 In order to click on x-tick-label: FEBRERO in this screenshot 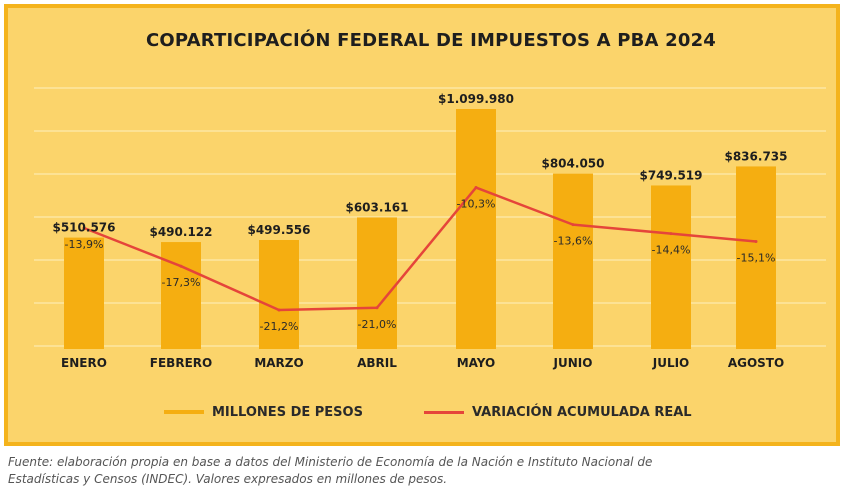, I will do `click(181, 363)`.